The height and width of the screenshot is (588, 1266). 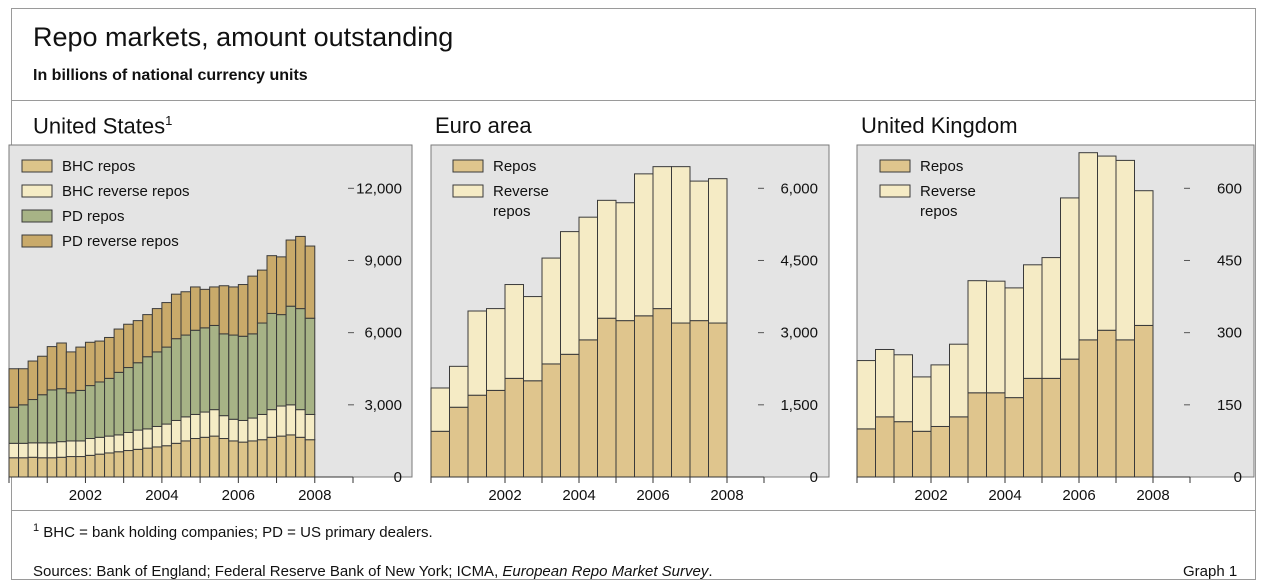 I want to click on panel-title-us-text: United States, so click(x=99, y=126).